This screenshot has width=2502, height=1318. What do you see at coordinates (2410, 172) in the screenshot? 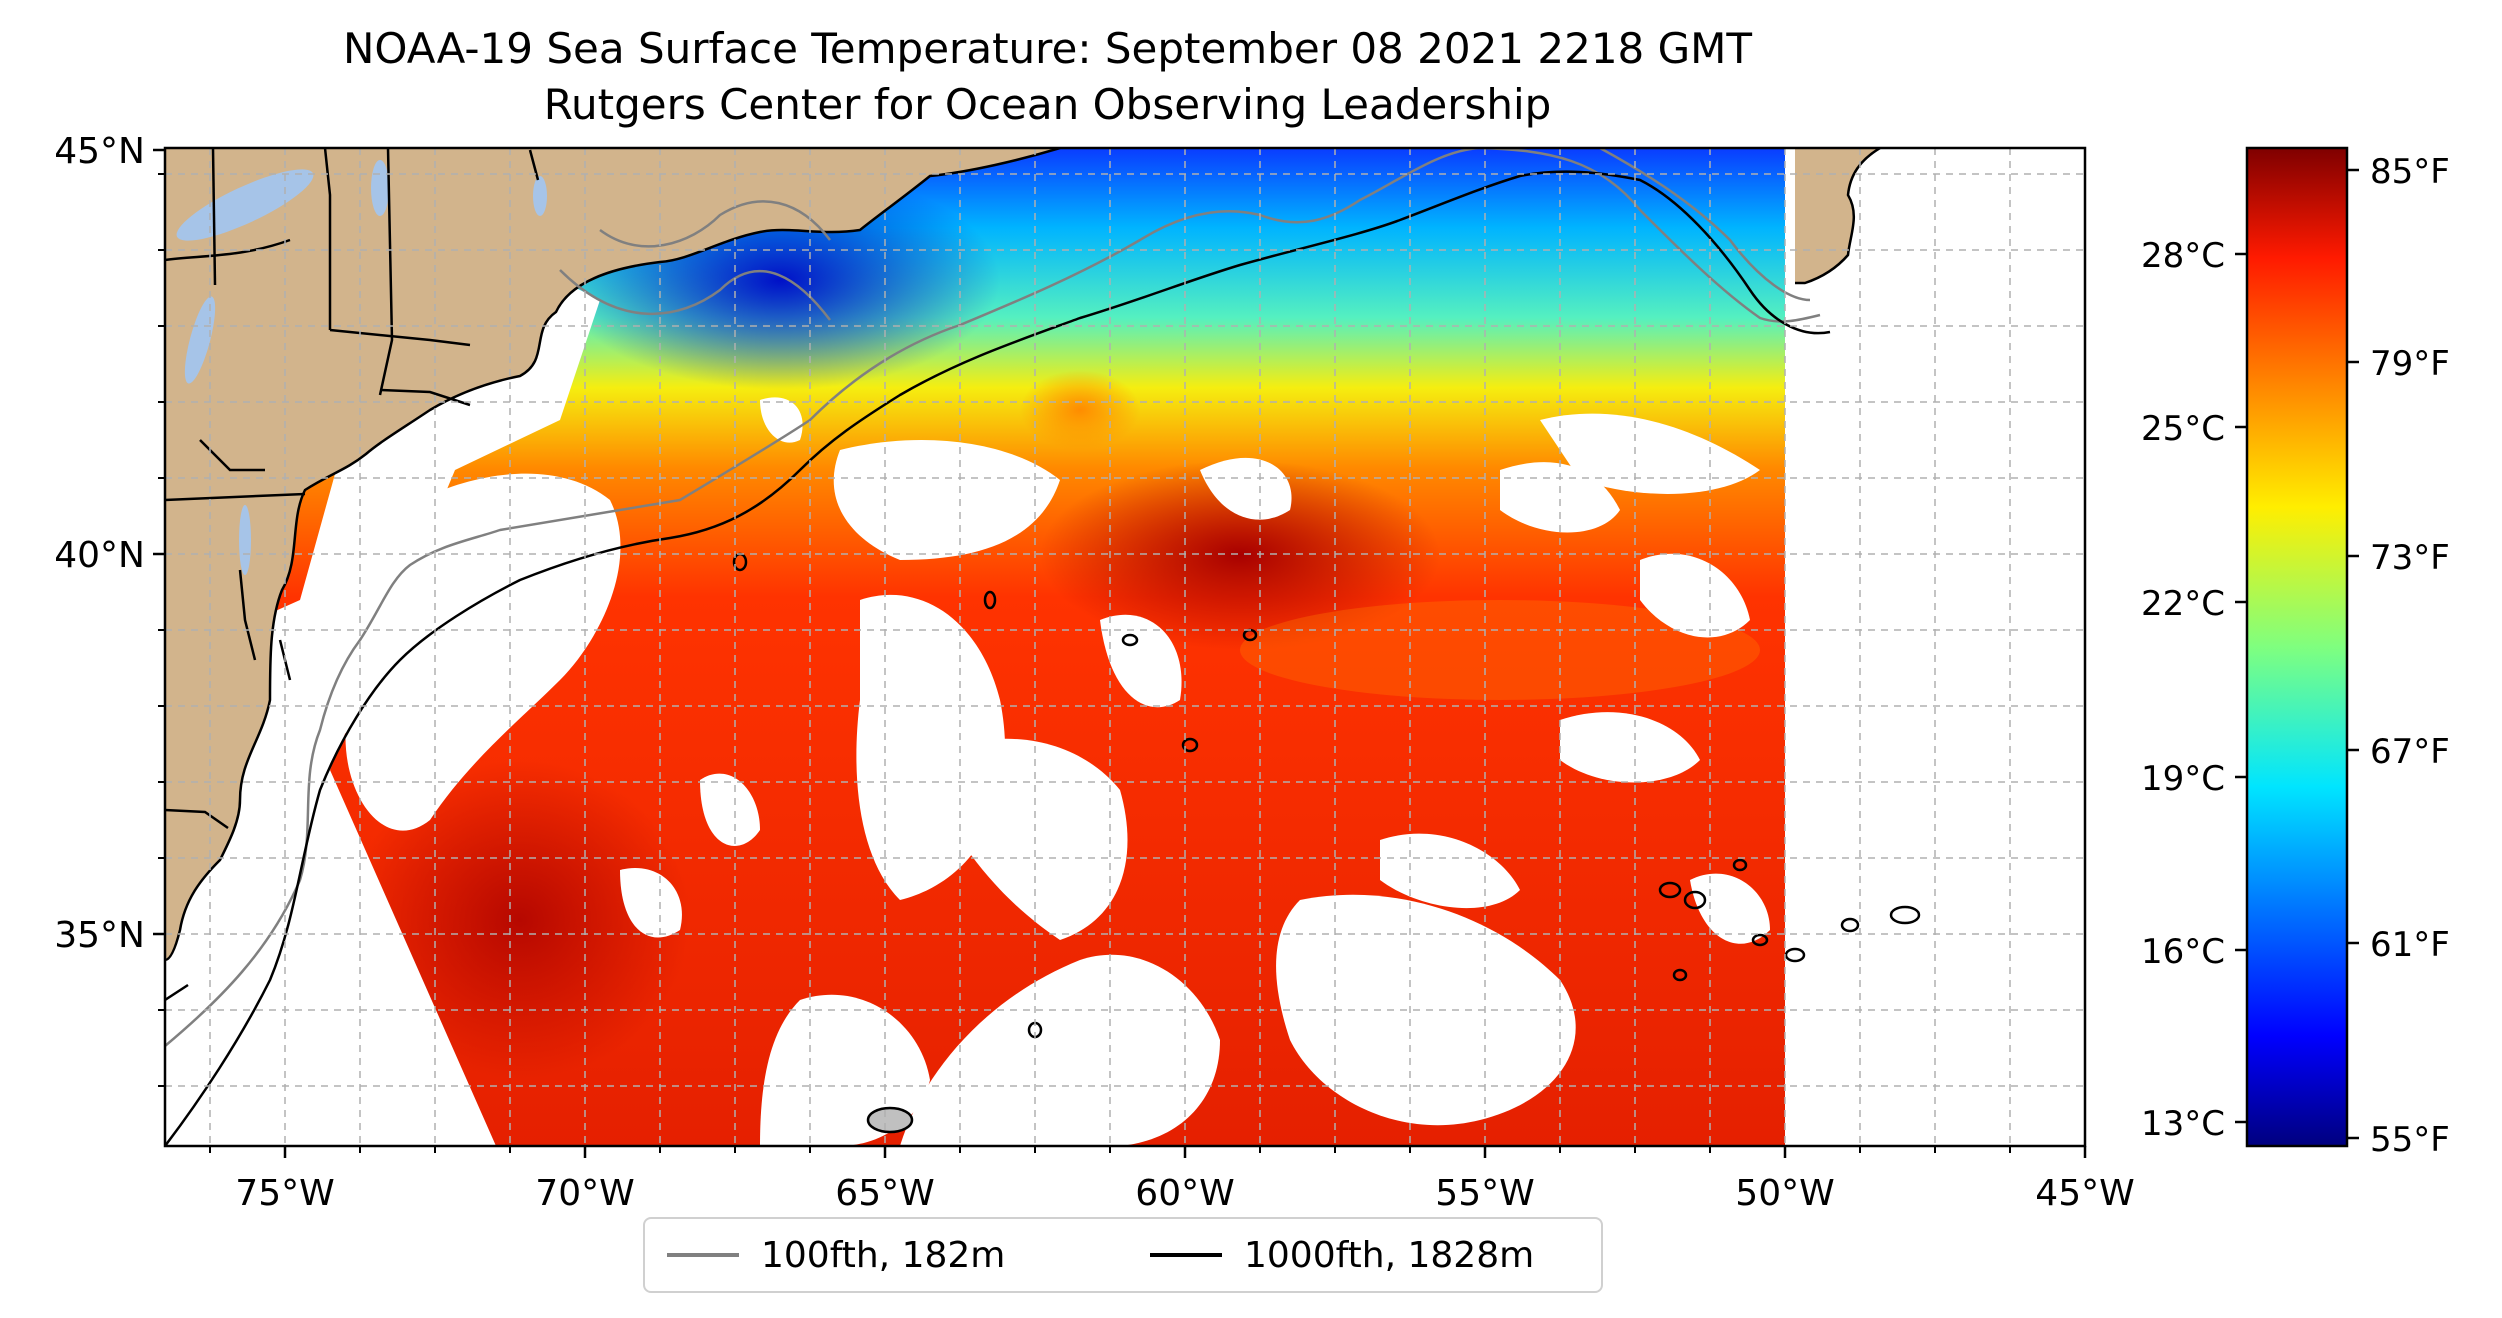
I see `colorbar-fahrenheit-label: 85°F` at bounding box center [2410, 172].